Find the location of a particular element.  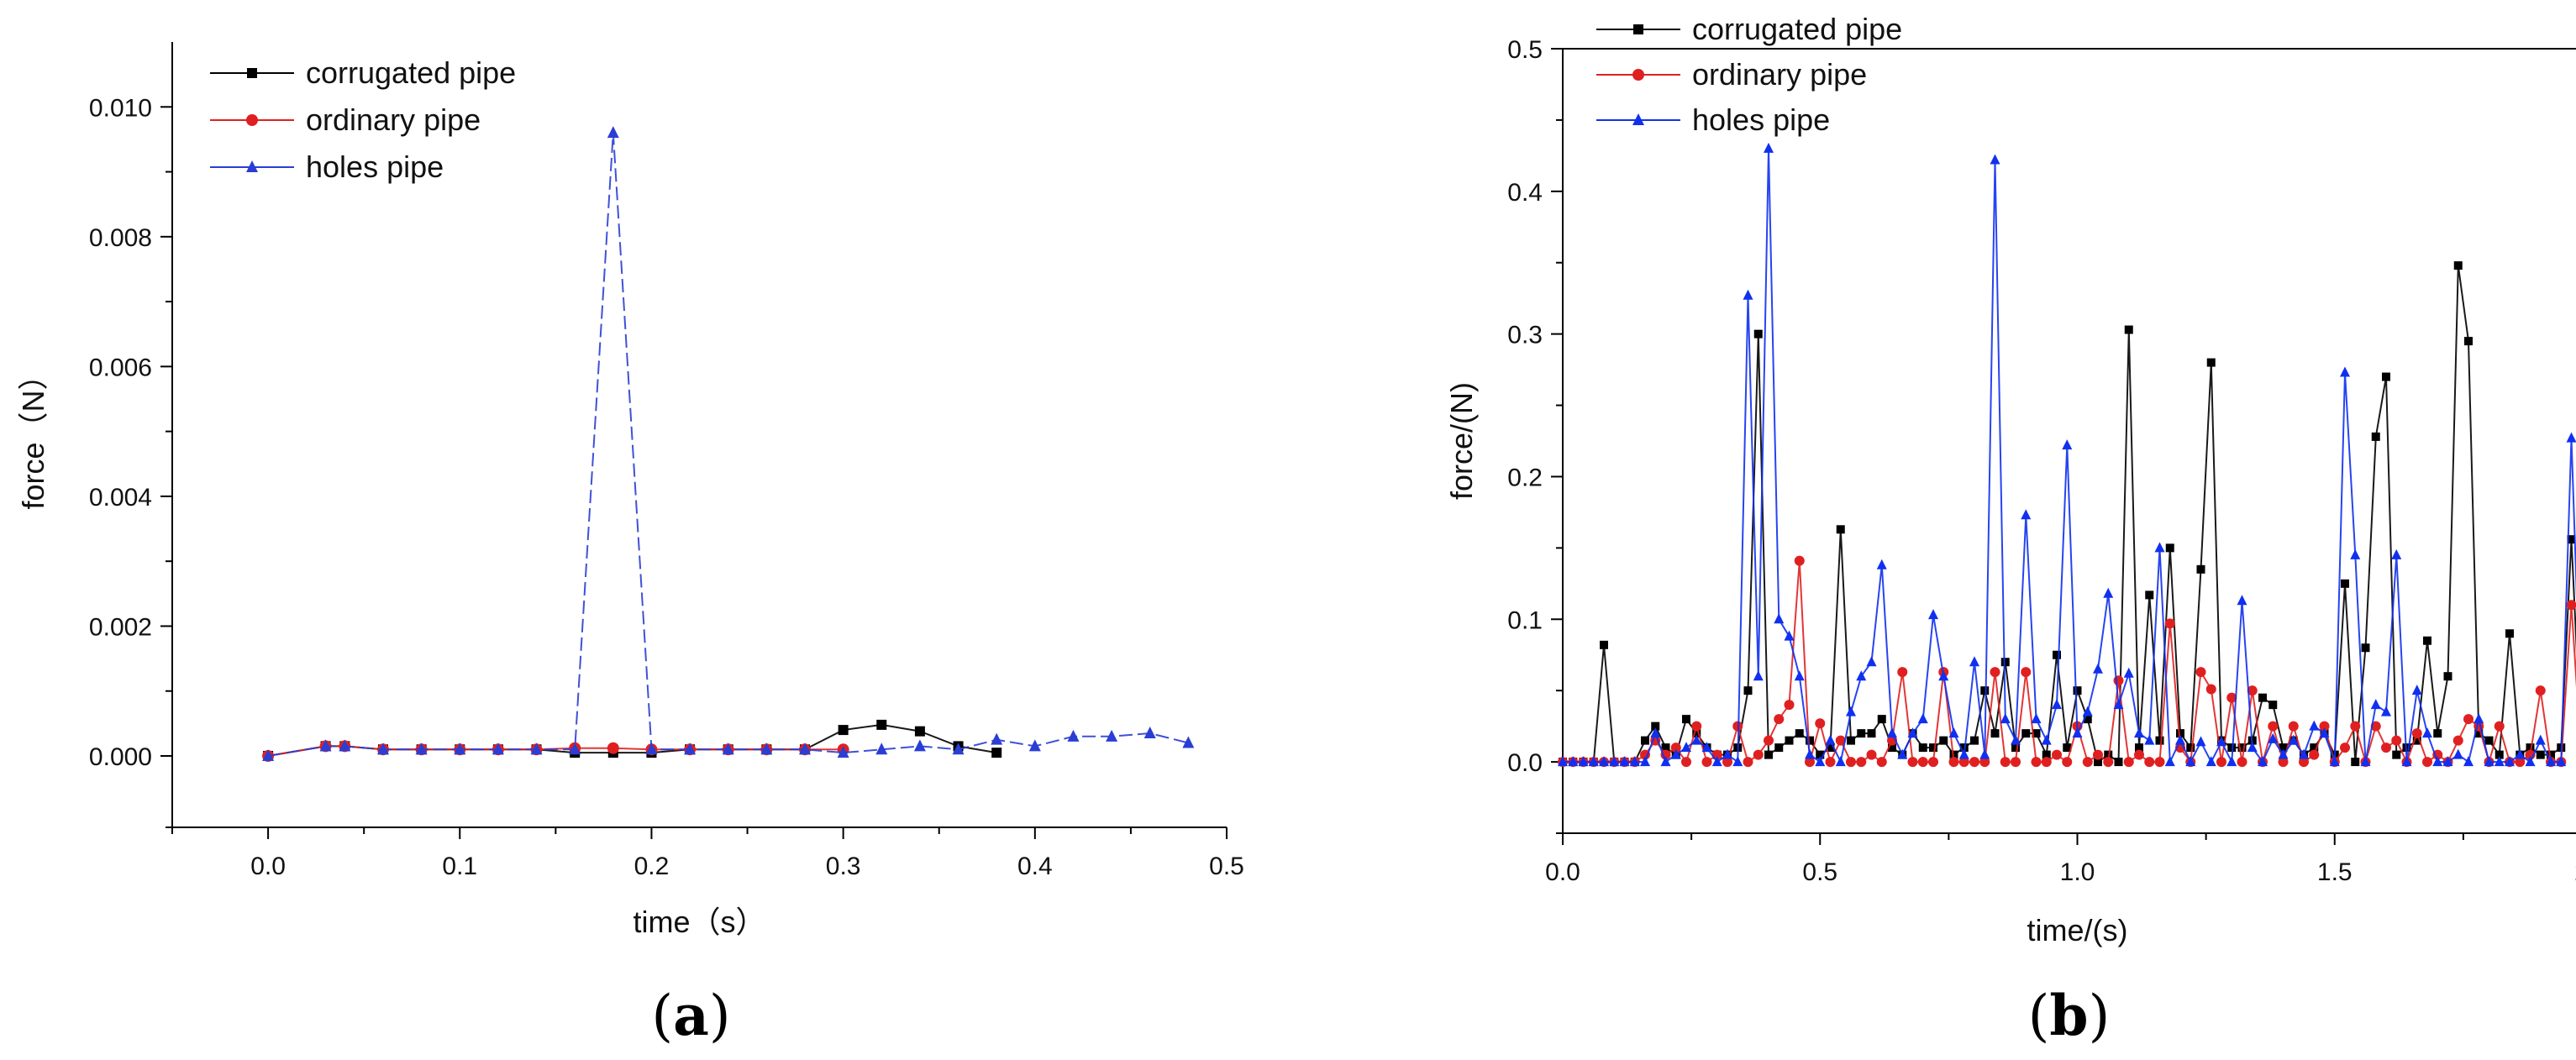

x-axis-title: time/(s) is located at coordinates (2077, 930).